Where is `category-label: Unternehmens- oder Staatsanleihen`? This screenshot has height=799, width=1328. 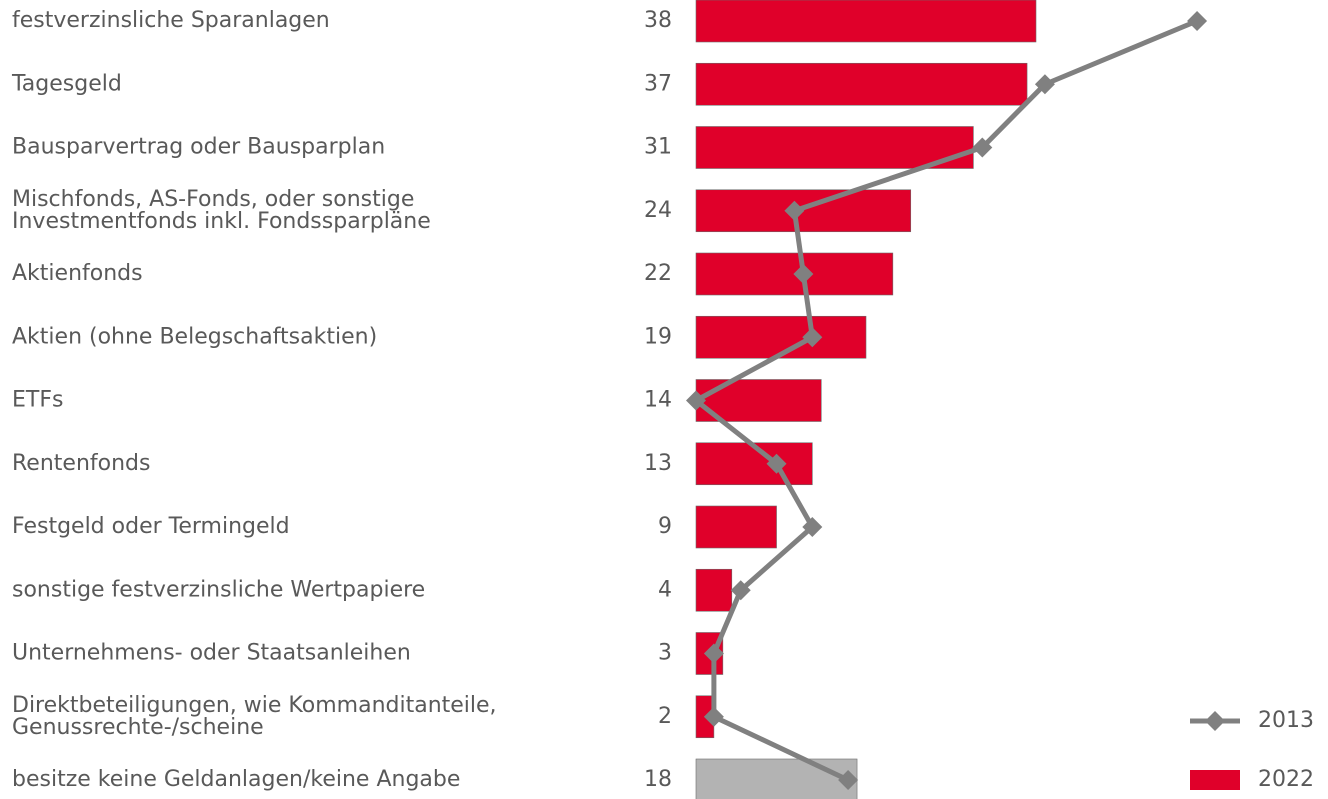
category-label: Unternehmens- oder Staatsanleihen is located at coordinates (211, 653).